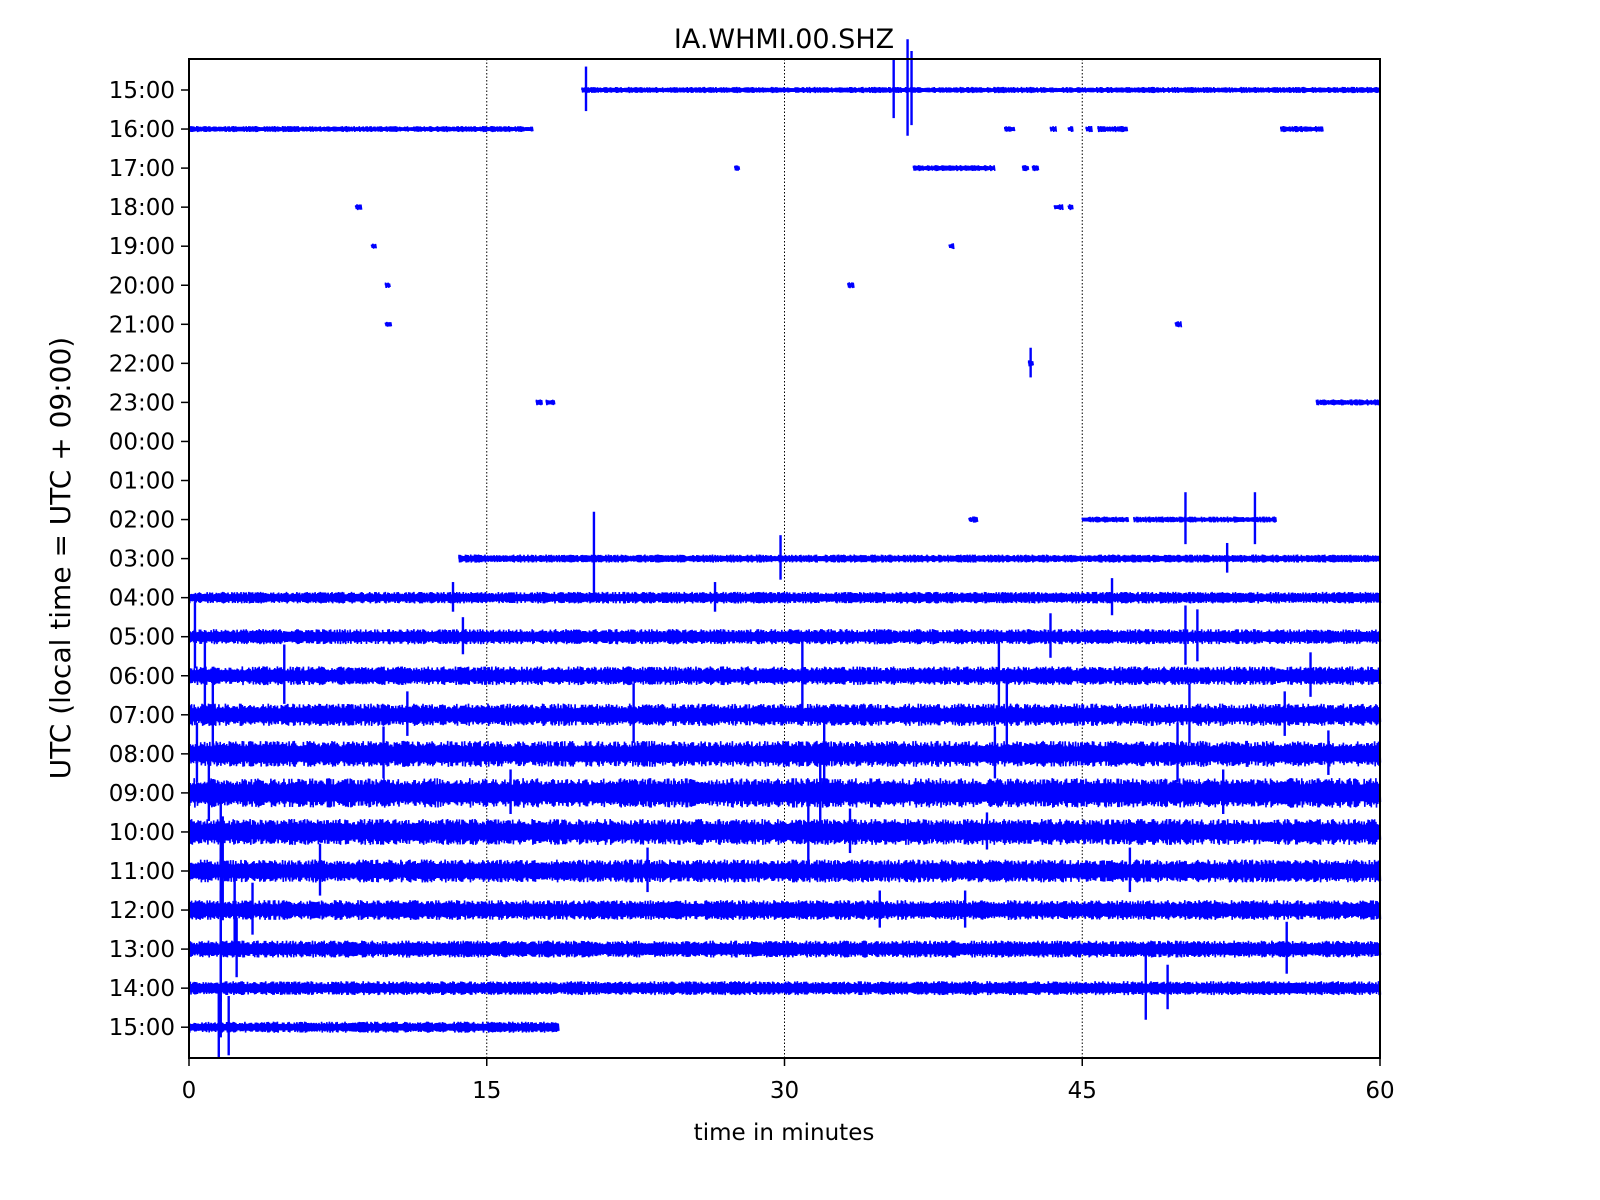  Describe the element at coordinates (142, 872) in the screenshot. I see `y-tick-label: 11:00` at that location.